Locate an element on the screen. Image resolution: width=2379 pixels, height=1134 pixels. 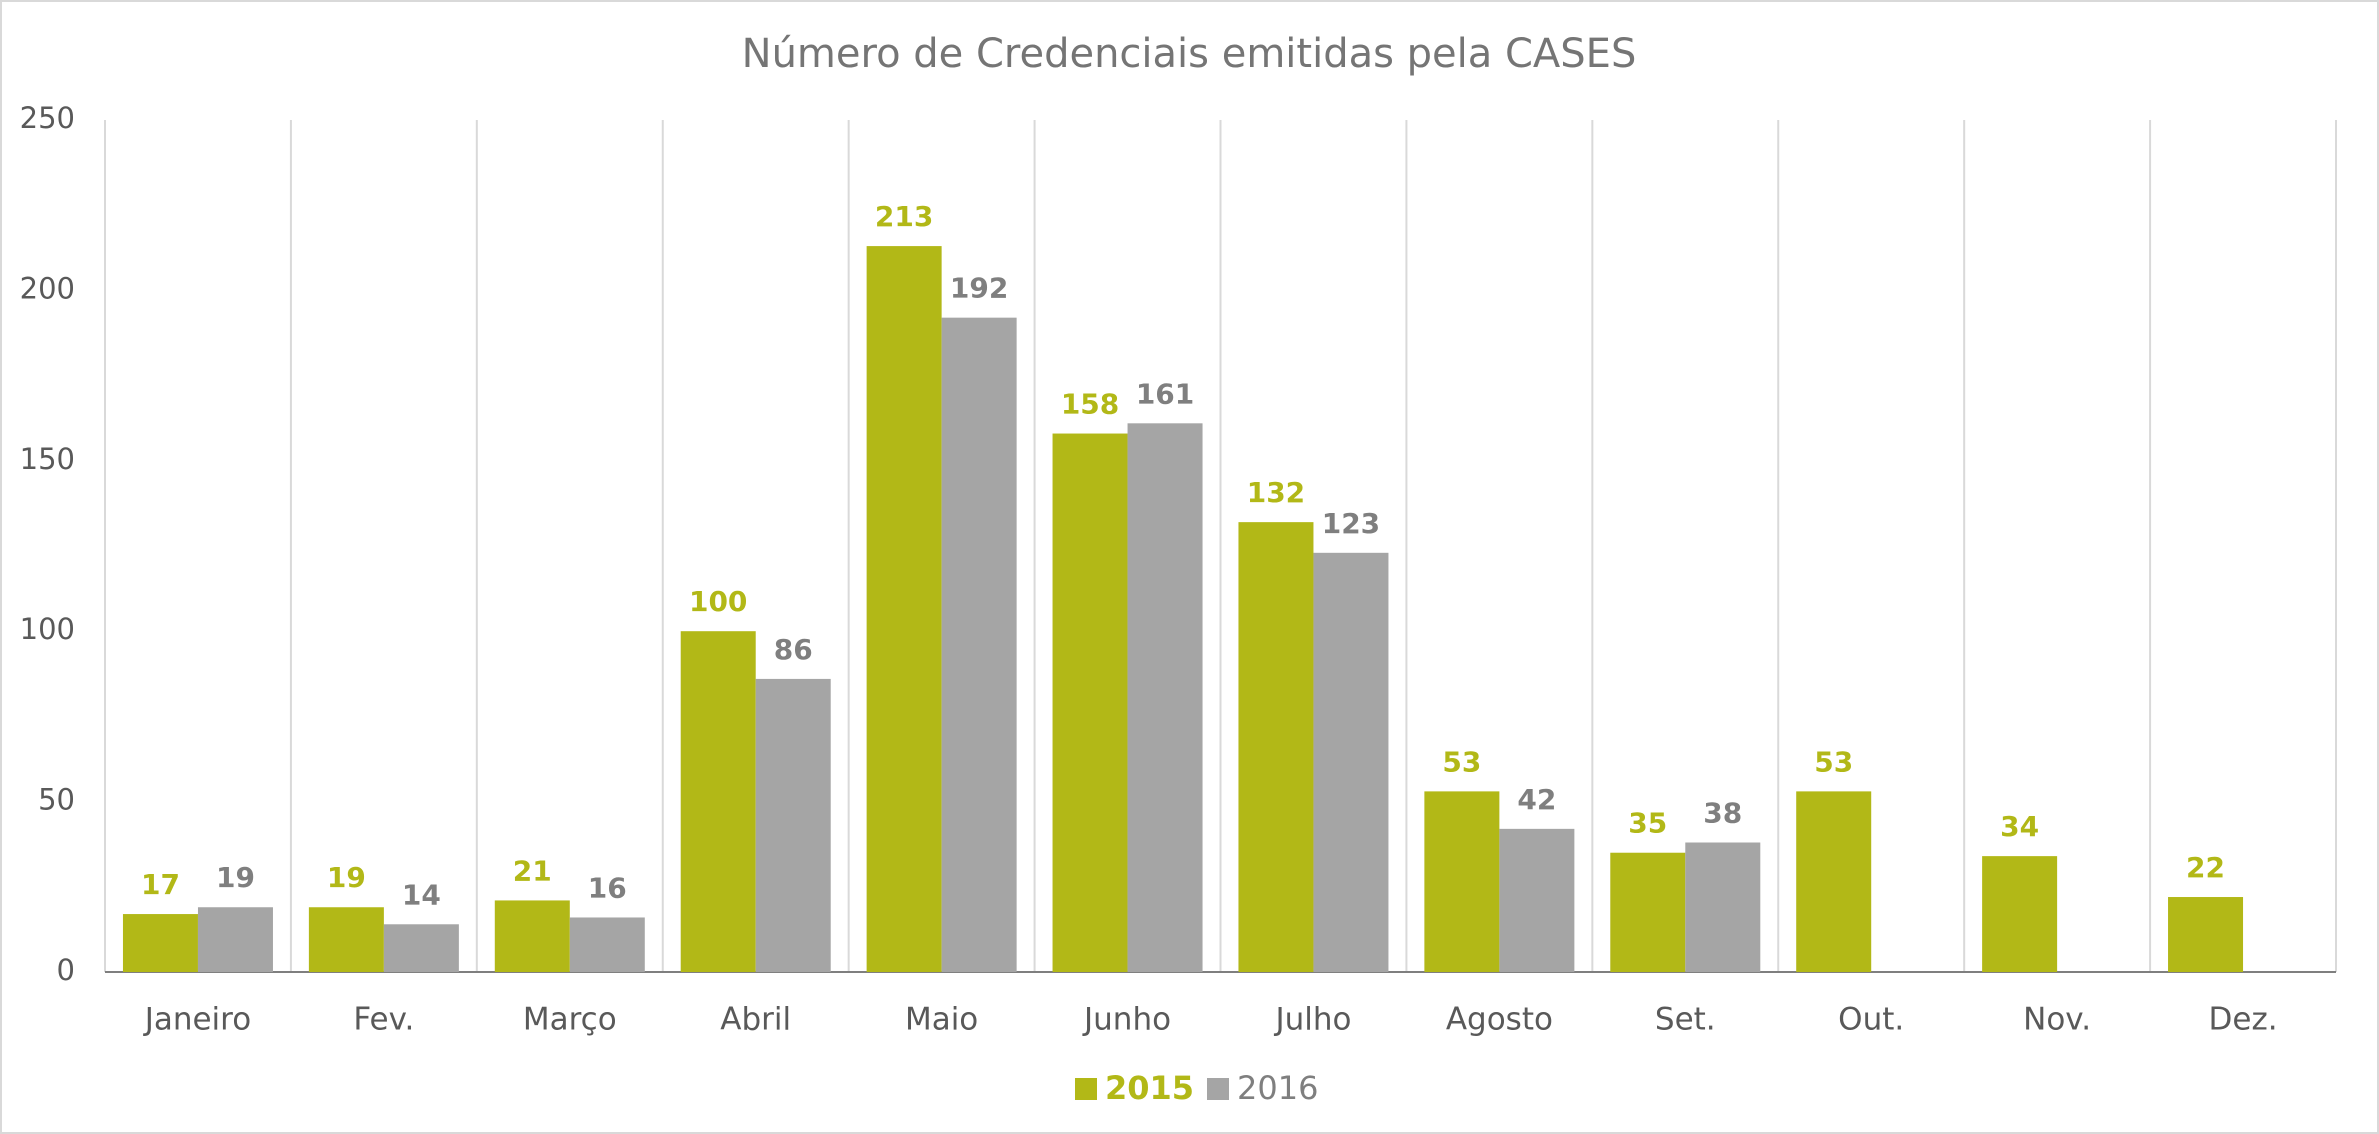
x-tick-label: Abril is located at coordinates (755, 1020).